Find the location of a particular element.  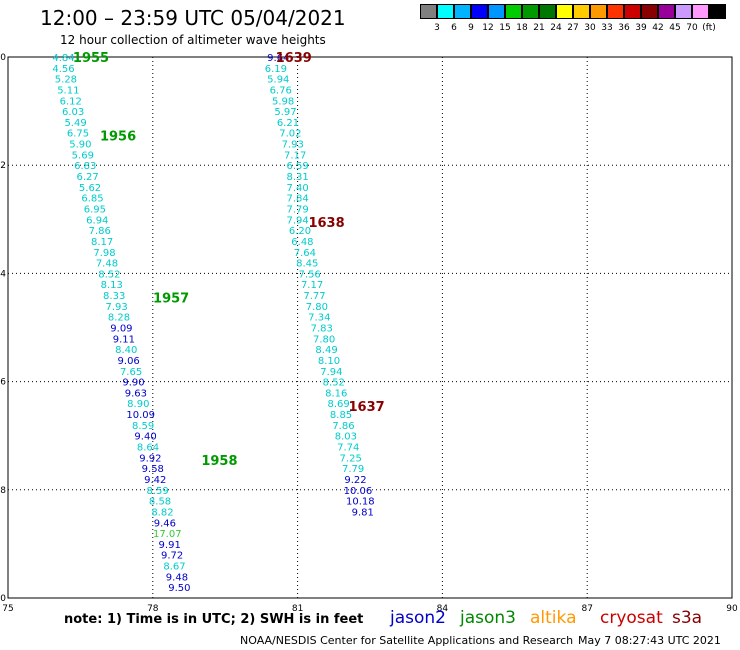

wave-height-value: 8.31 is located at coordinates (297, 177).